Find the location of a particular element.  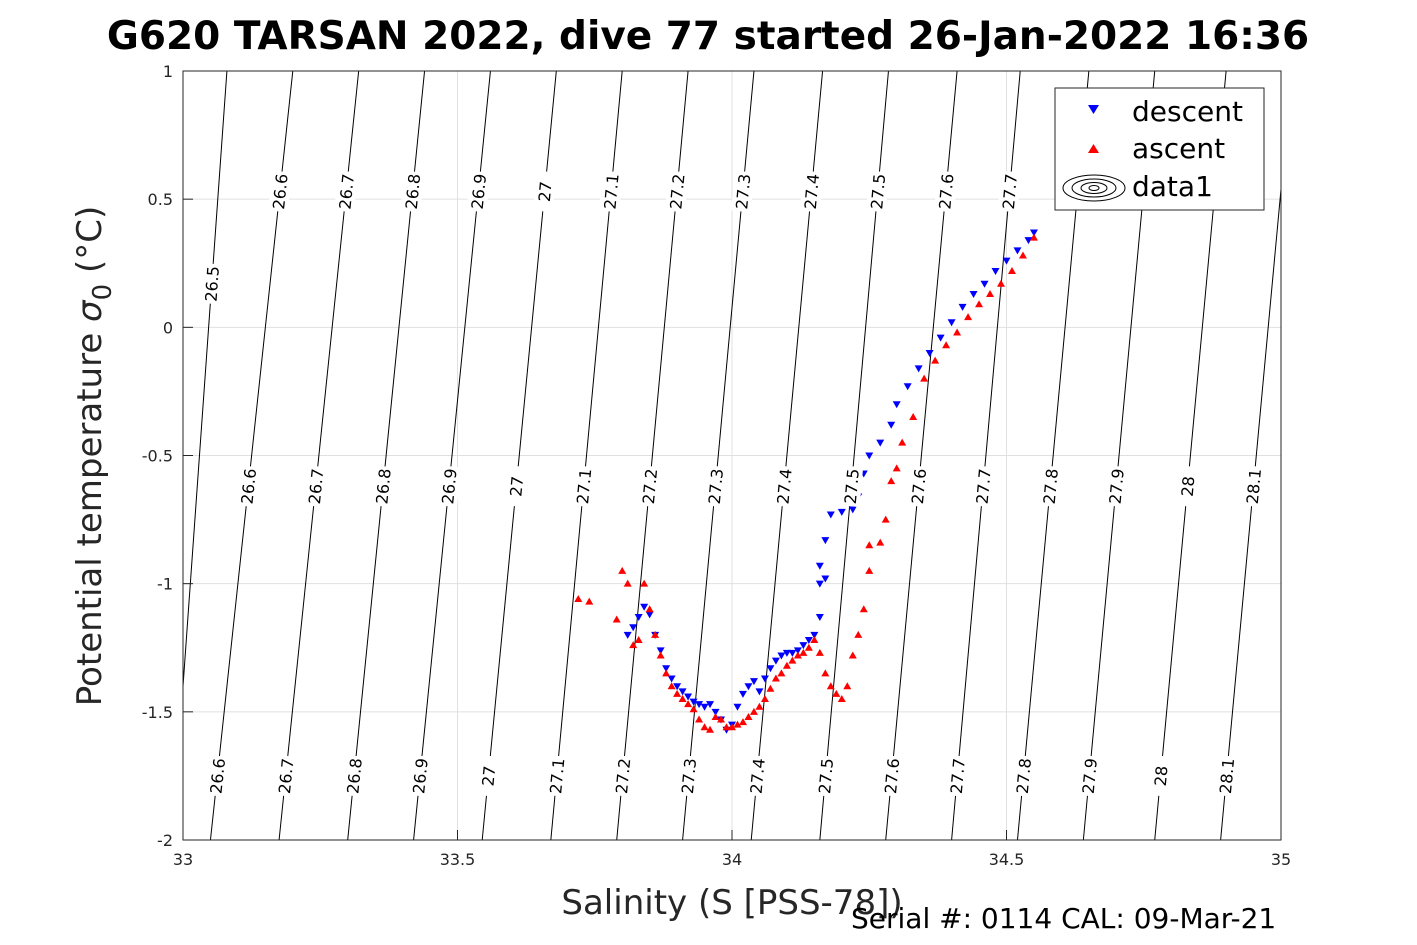

contour-label: 28 is located at coordinates (1161, 776).